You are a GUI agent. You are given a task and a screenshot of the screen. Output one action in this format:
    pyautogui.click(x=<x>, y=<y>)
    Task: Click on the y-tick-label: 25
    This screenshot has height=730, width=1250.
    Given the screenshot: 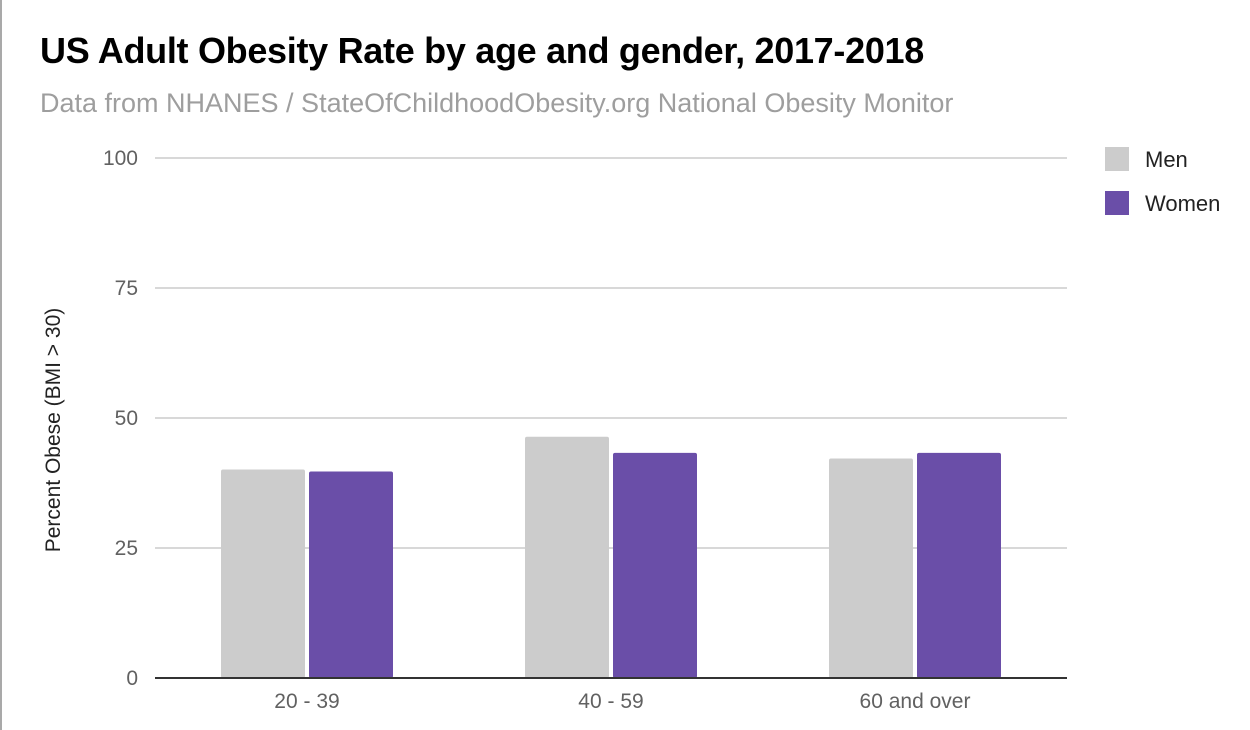 What is the action you would take?
    pyautogui.click(x=126, y=548)
    